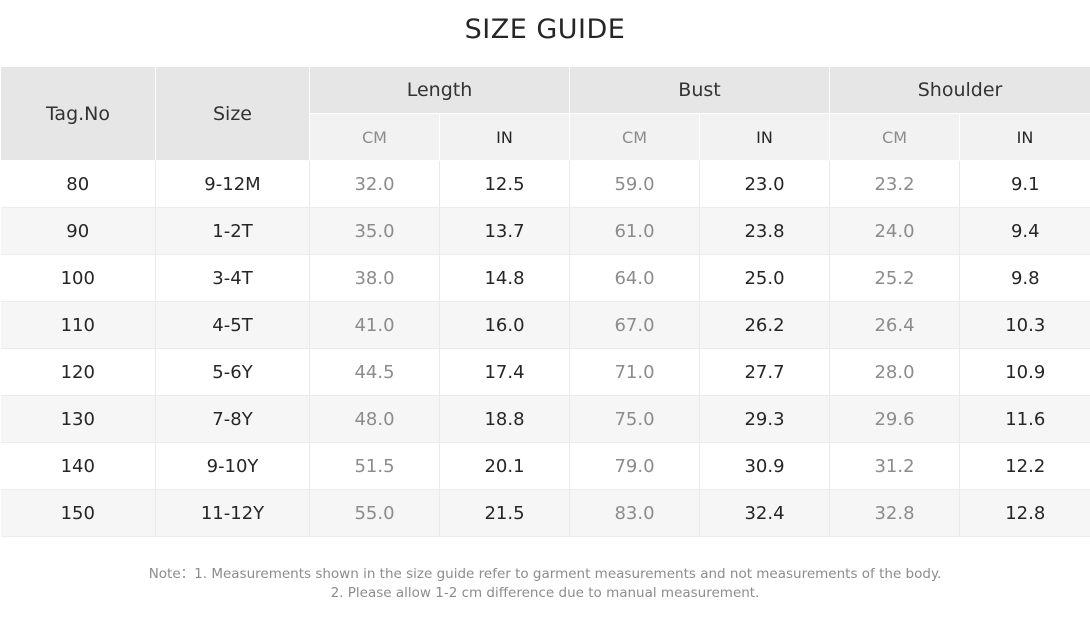  Describe the element at coordinates (504, 325) in the screenshot. I see `length-in-cell: 16.0` at that location.